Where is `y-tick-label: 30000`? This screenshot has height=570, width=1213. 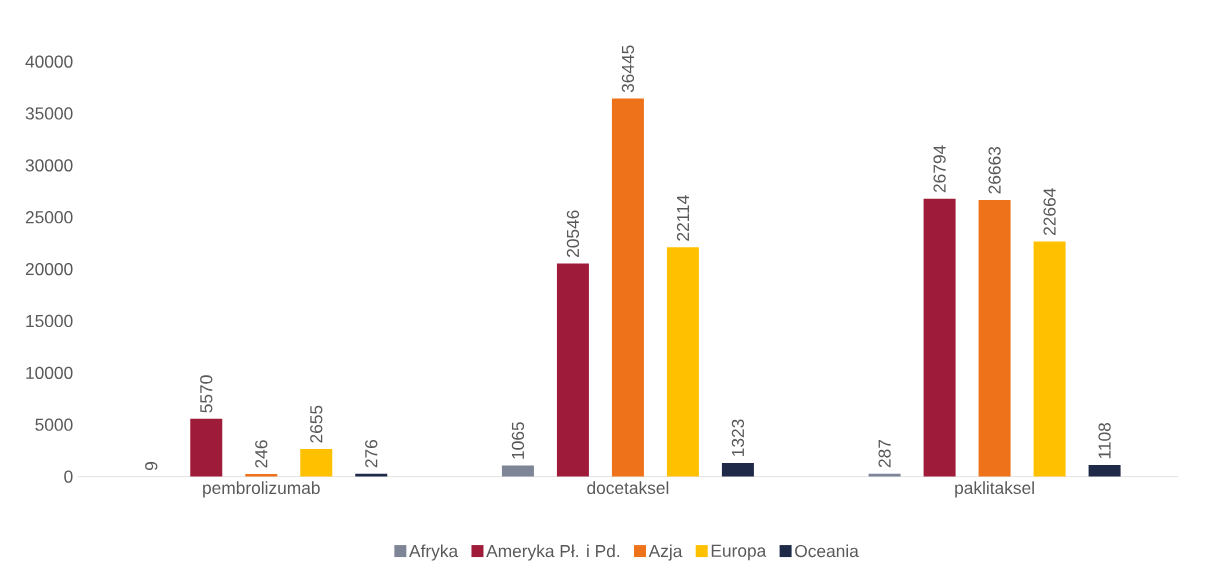
y-tick-label: 30000 is located at coordinates (49, 165).